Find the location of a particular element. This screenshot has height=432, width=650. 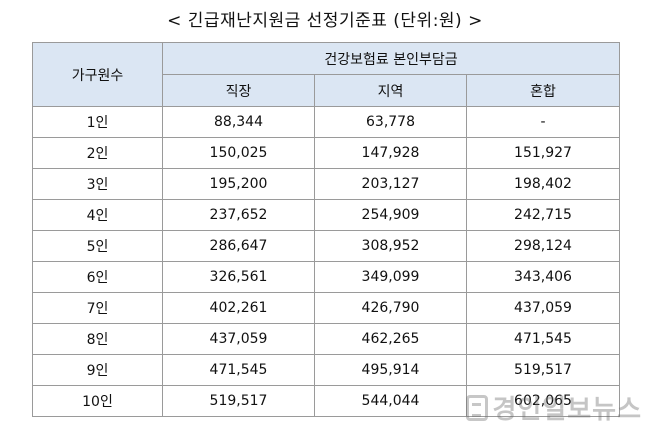

table-row: 4인 237,652 254,909 242,715 is located at coordinates (326, 215).